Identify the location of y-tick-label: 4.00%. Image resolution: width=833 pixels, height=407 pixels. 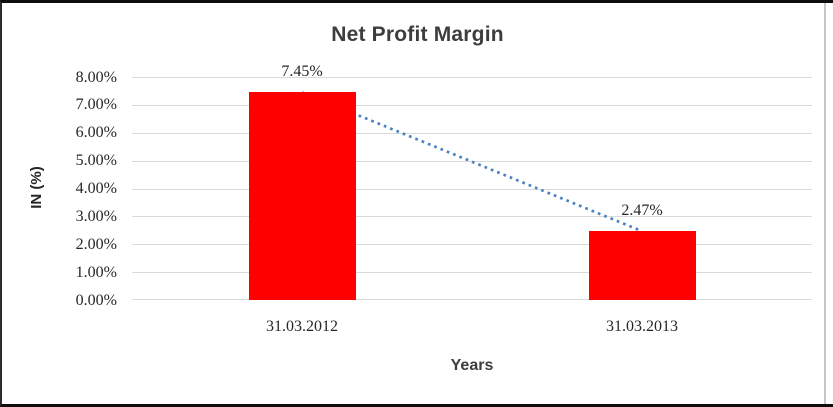
(96, 188).